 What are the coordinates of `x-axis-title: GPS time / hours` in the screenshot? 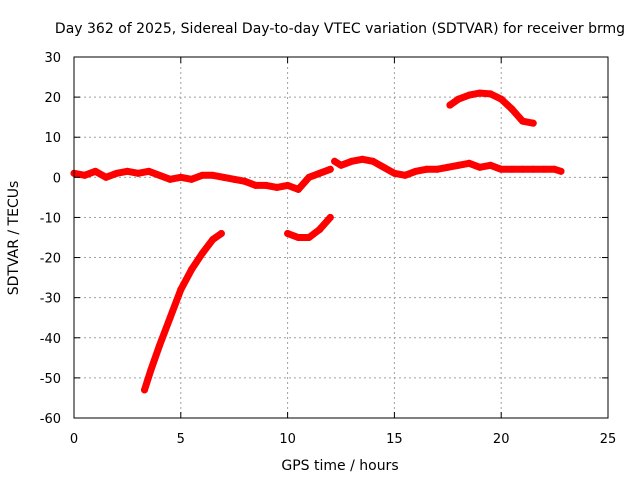 It's located at (339, 466).